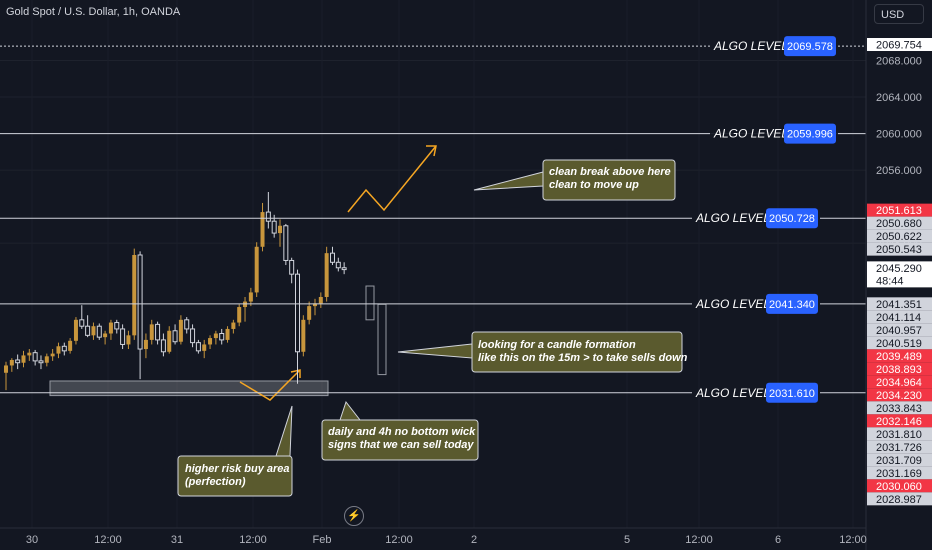  I want to click on price-label: 2031.709, so click(899, 461).